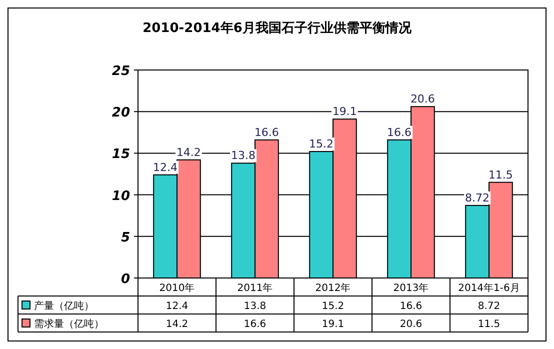 The image size is (554, 349). I want to click on annotation: 13.8, so click(243, 155).